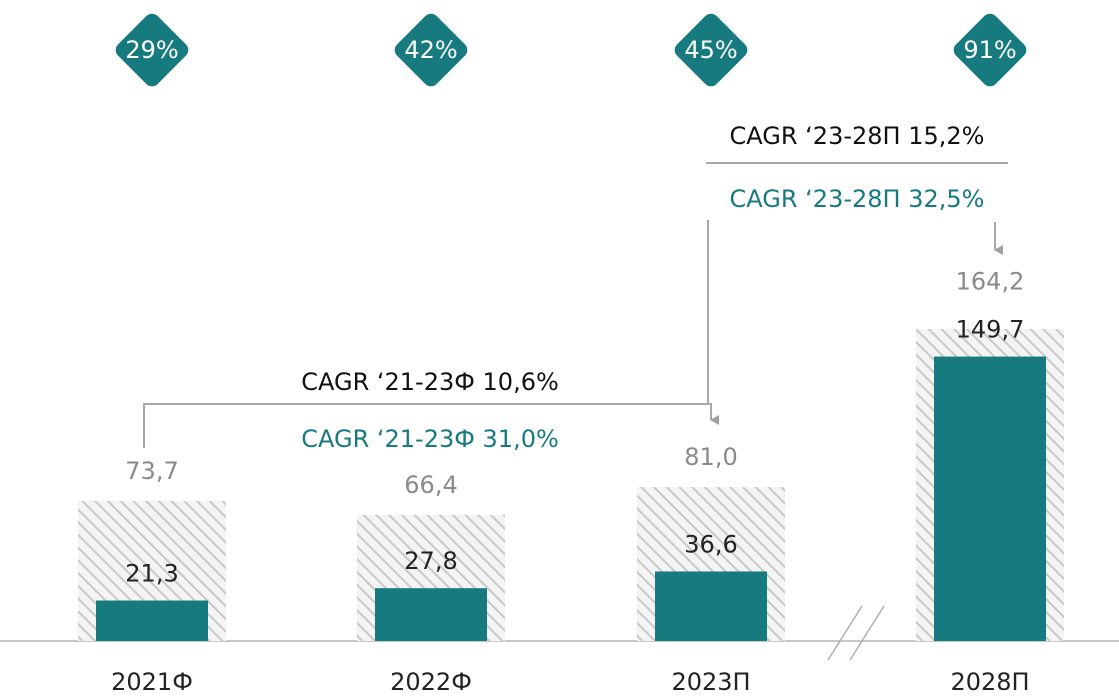 This screenshot has height=698, width=1119. What do you see at coordinates (151, 471) in the screenshot?
I see `data-label: 73,7` at bounding box center [151, 471].